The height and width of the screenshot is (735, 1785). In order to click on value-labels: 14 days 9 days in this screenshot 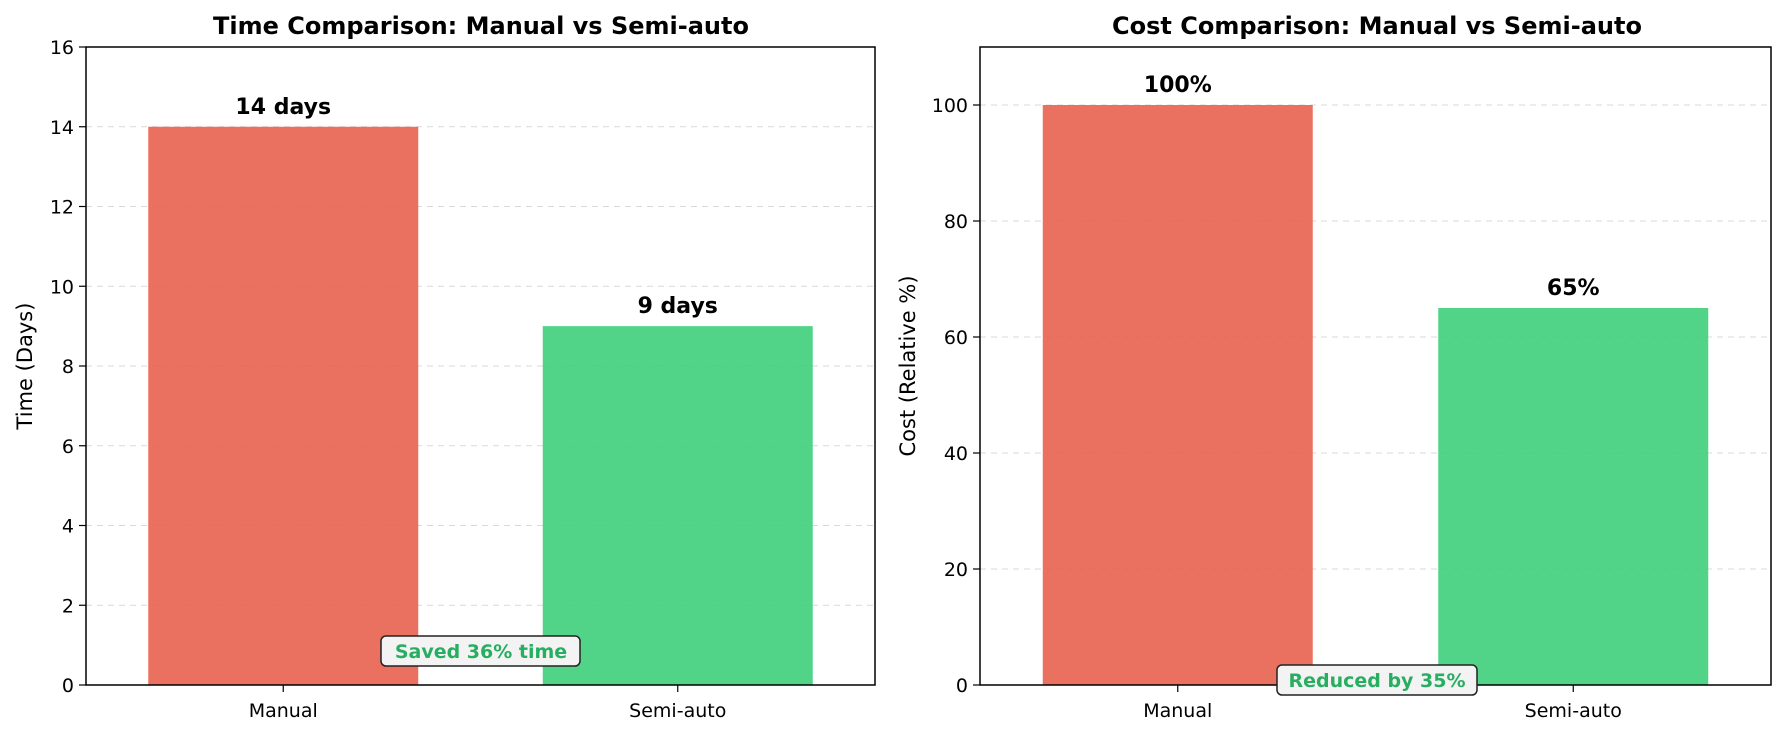, I will do `click(476, 207)`.